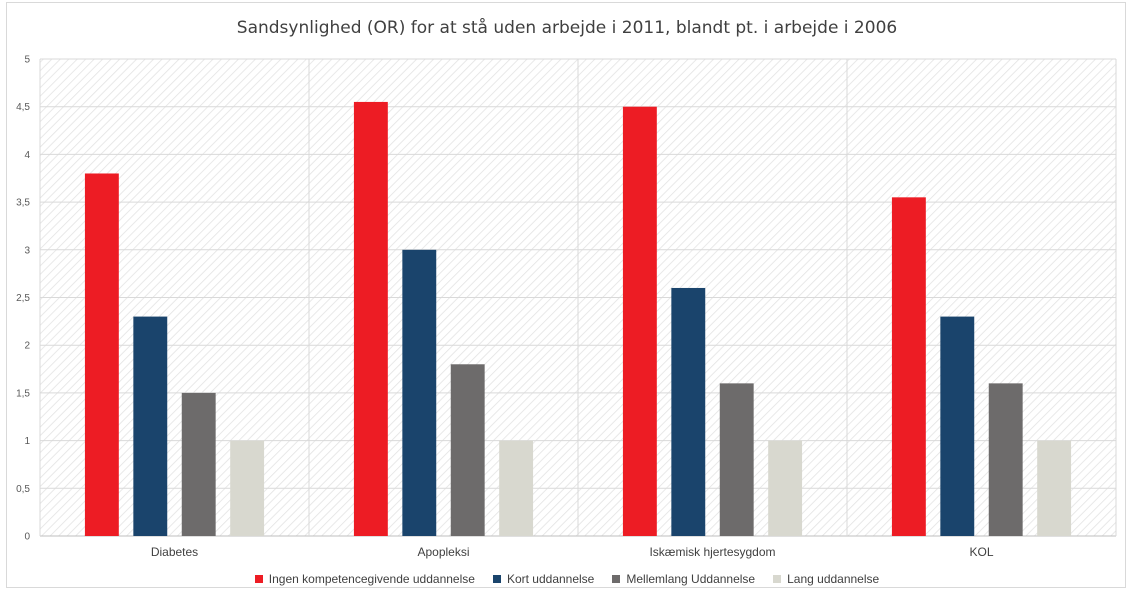 The height and width of the screenshot is (591, 1134). What do you see at coordinates (23, 393) in the screenshot?
I see `y-tick-label: 1,5` at bounding box center [23, 393].